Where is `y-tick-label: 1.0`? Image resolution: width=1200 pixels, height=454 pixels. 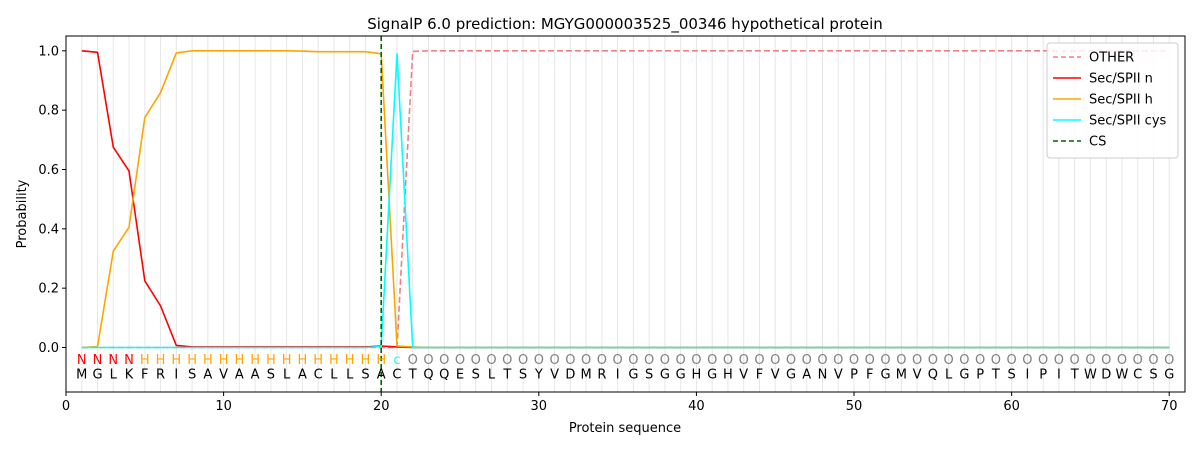 y-tick-label: 1.0 is located at coordinates (48, 51).